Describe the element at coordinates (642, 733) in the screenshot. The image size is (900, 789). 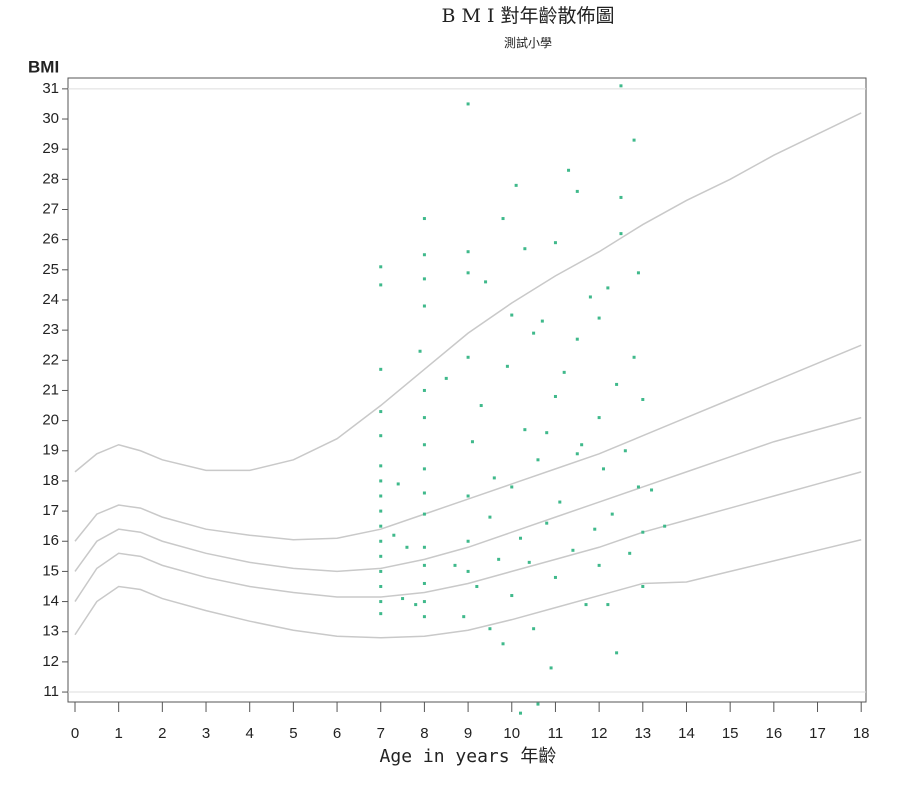
I see `x-tick-label: 13` at that location.